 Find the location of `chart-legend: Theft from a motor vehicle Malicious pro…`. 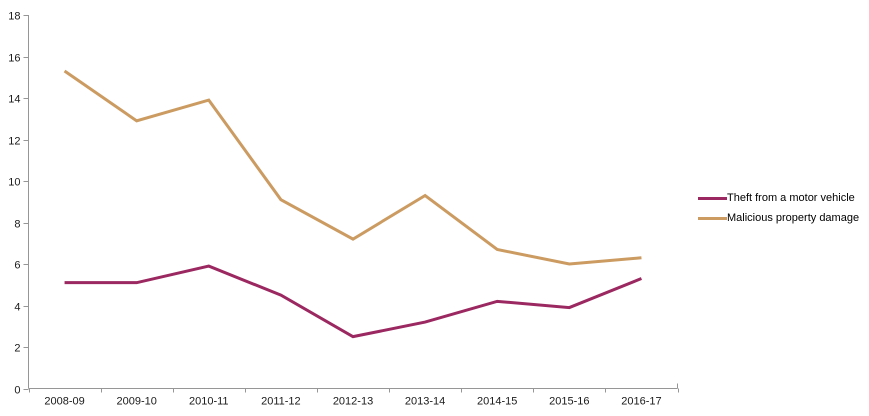

chart-legend: Theft from a motor vehicle Malicious pro… is located at coordinates (778, 208).